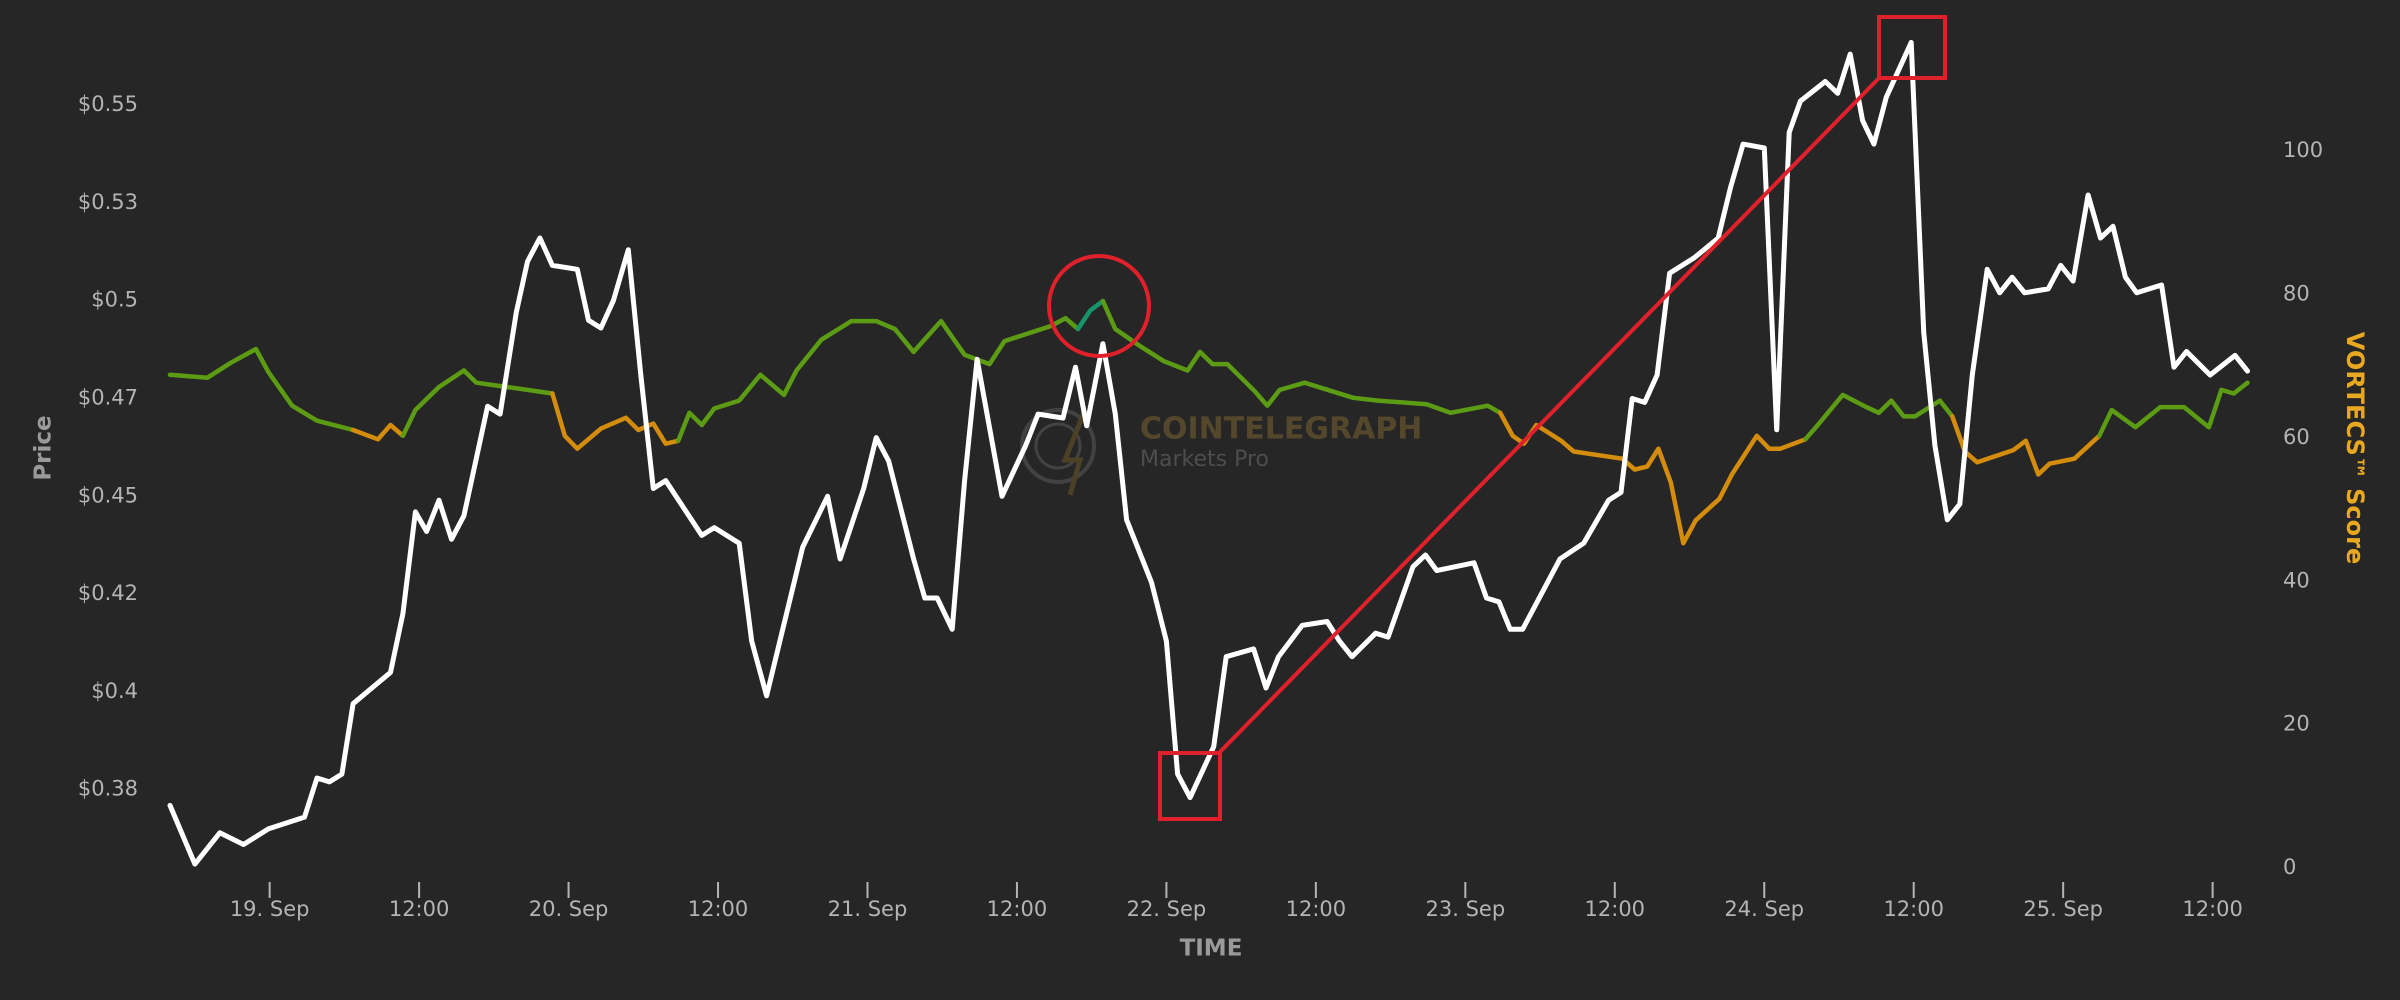  I want to click on y-tick-label: $0.5, so click(114, 300).